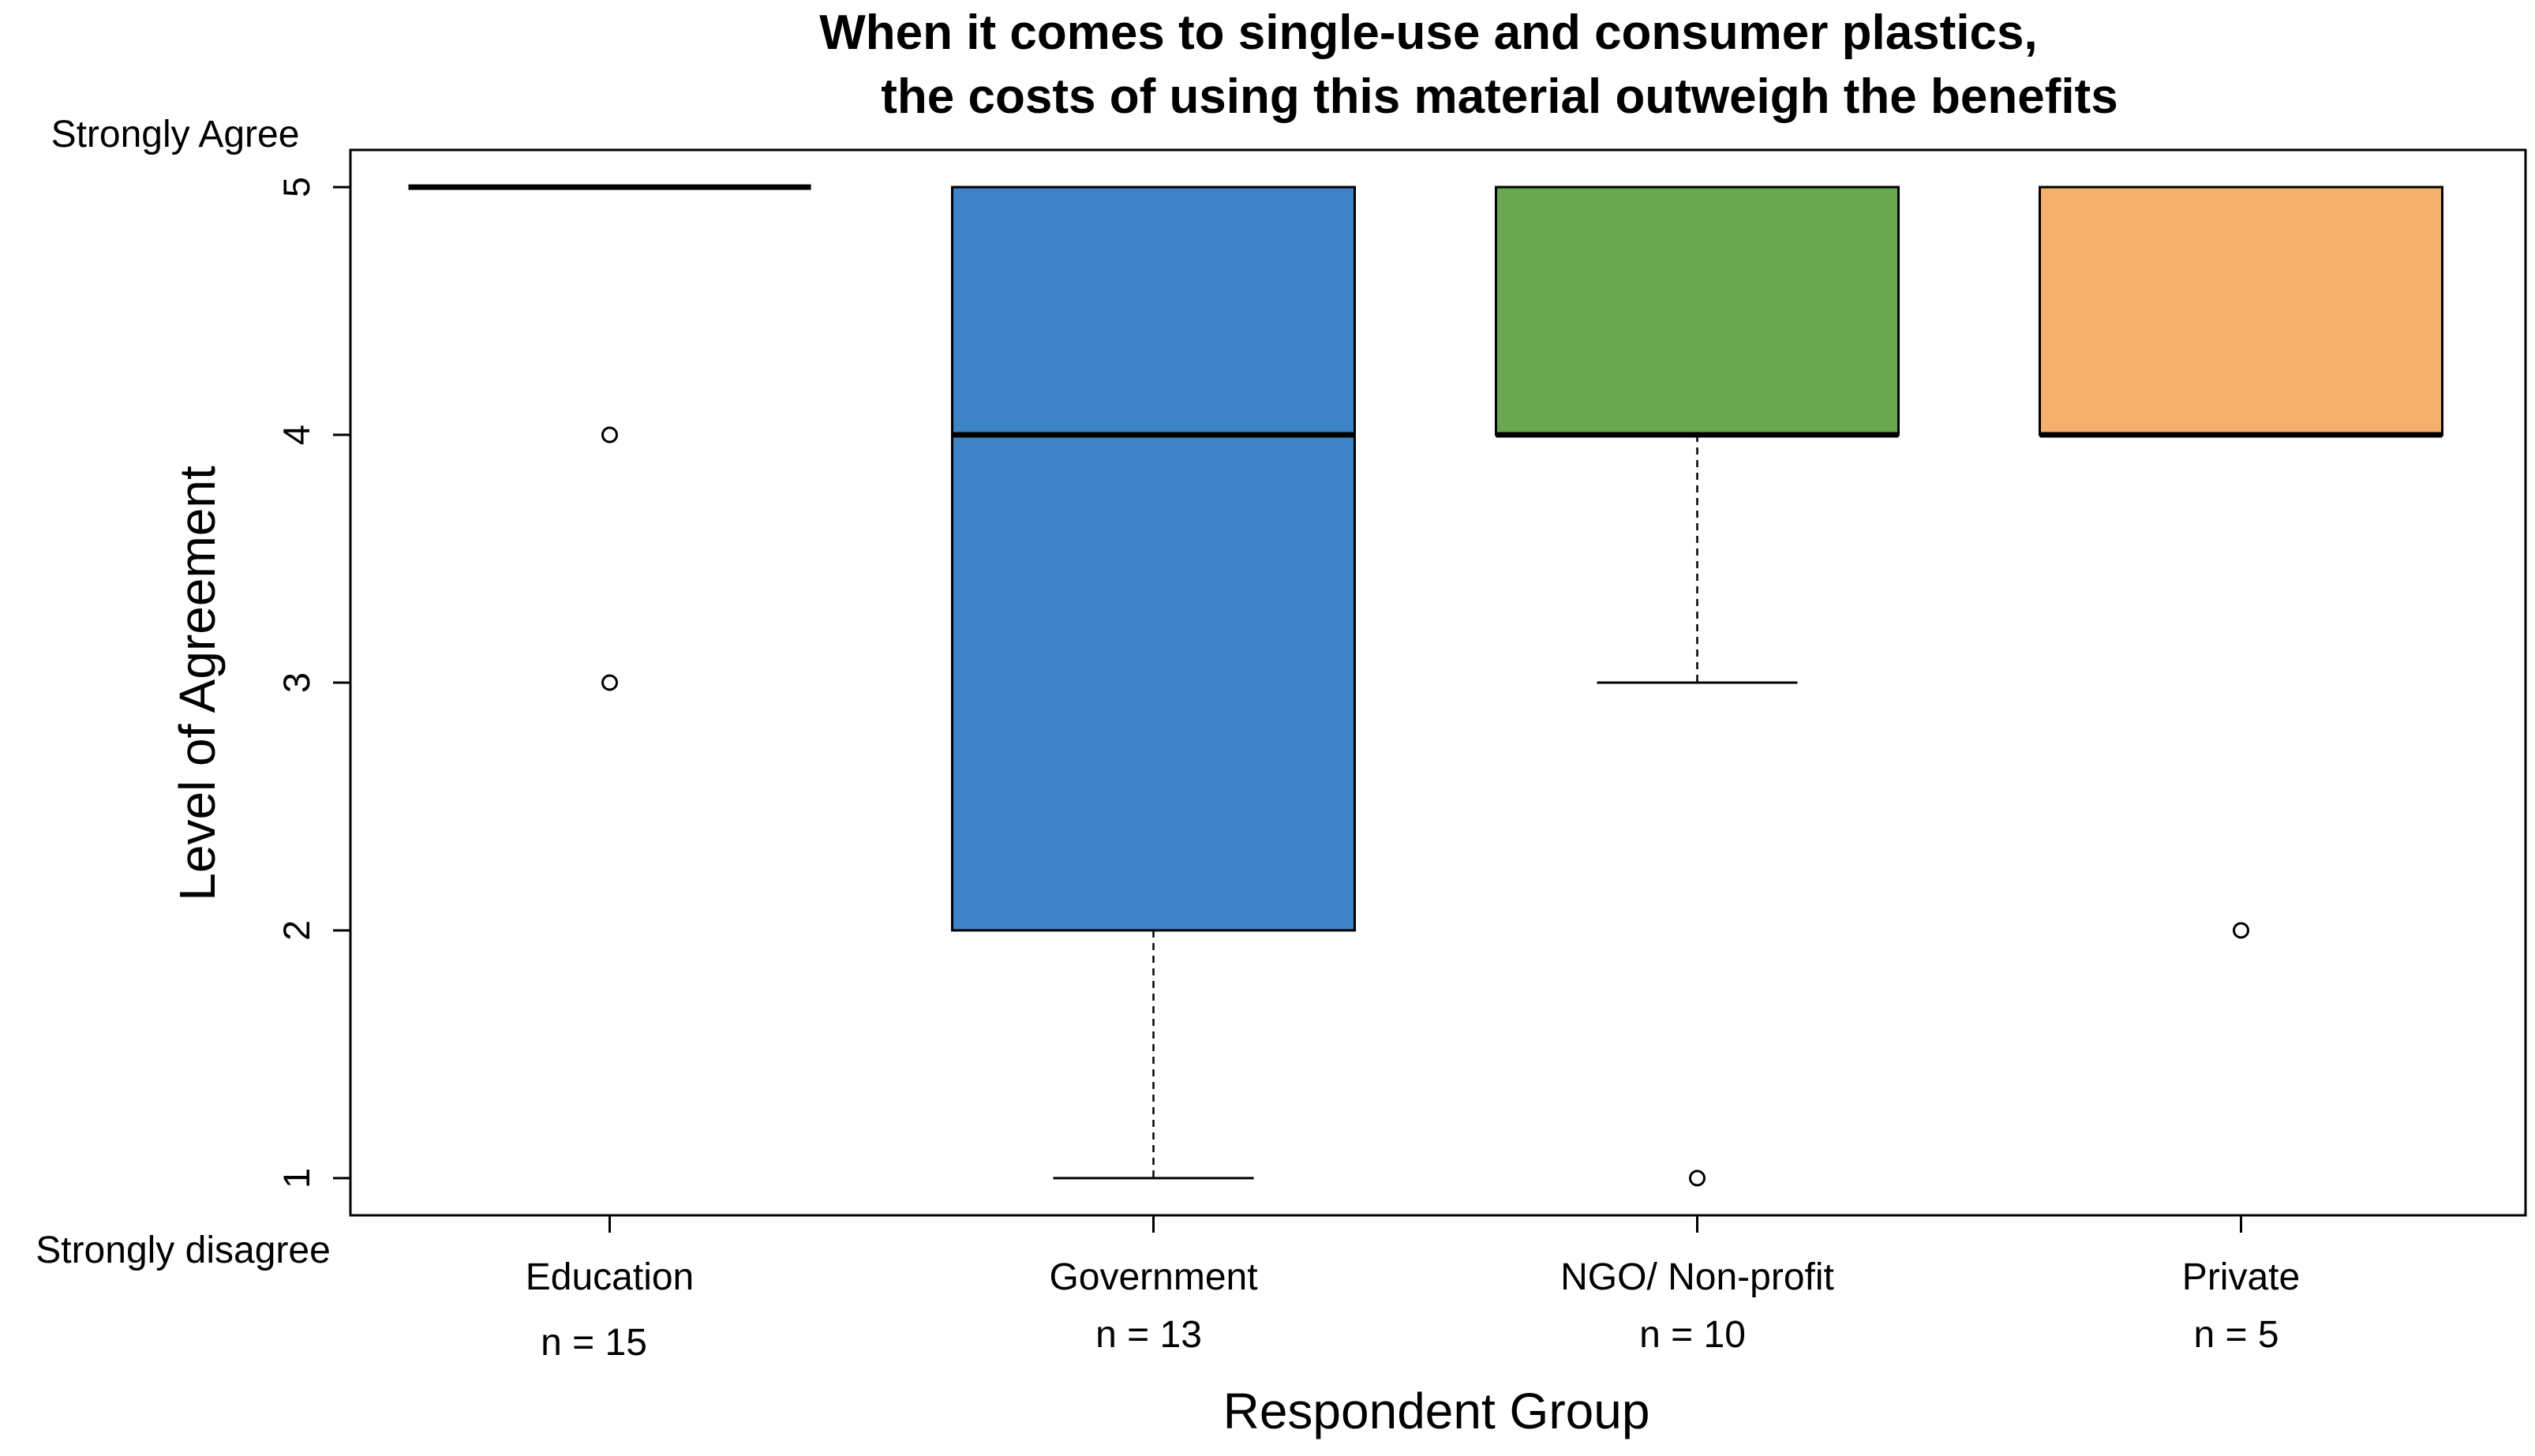  What do you see at coordinates (1148, 1335) in the screenshot?
I see `n-count-label: n = 13` at bounding box center [1148, 1335].